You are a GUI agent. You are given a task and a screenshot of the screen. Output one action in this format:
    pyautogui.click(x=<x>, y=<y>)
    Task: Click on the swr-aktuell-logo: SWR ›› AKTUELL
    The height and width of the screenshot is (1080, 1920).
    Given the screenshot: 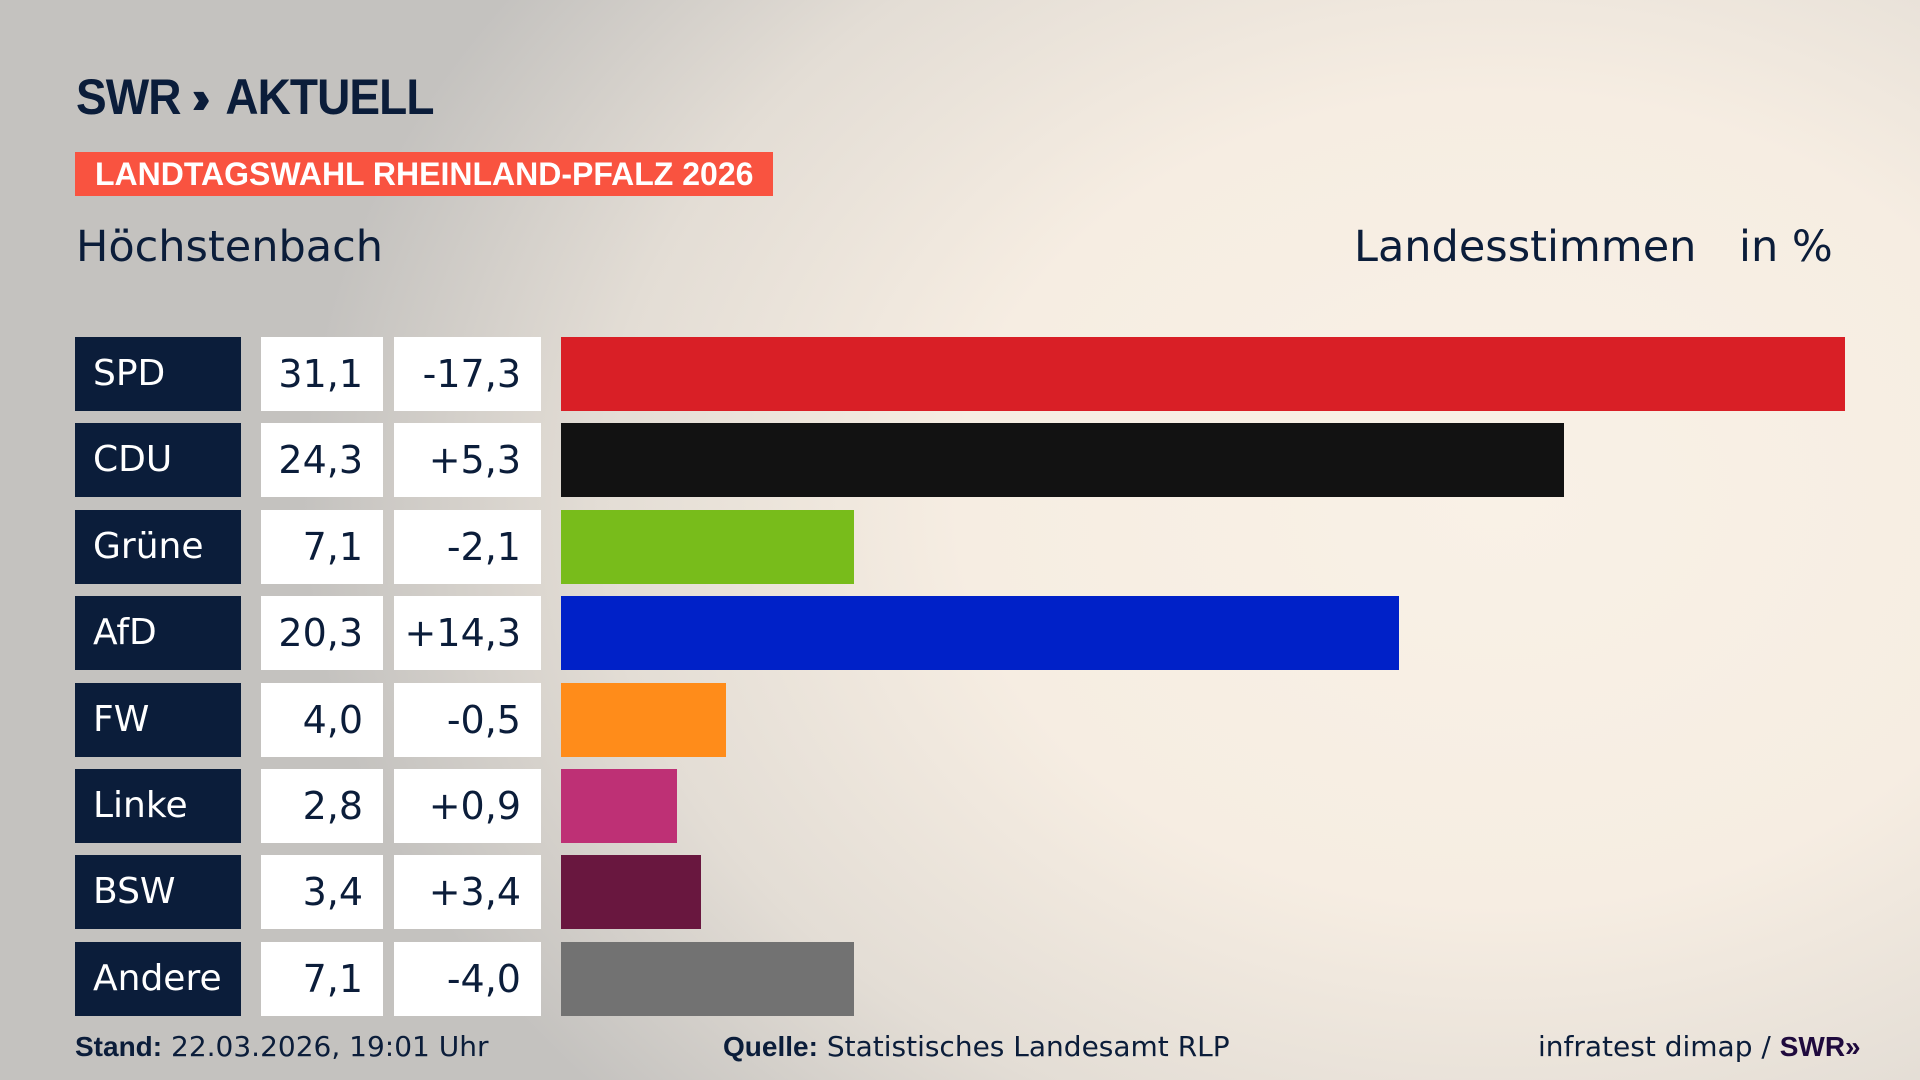 What is the action you would take?
    pyautogui.click(x=255, y=97)
    